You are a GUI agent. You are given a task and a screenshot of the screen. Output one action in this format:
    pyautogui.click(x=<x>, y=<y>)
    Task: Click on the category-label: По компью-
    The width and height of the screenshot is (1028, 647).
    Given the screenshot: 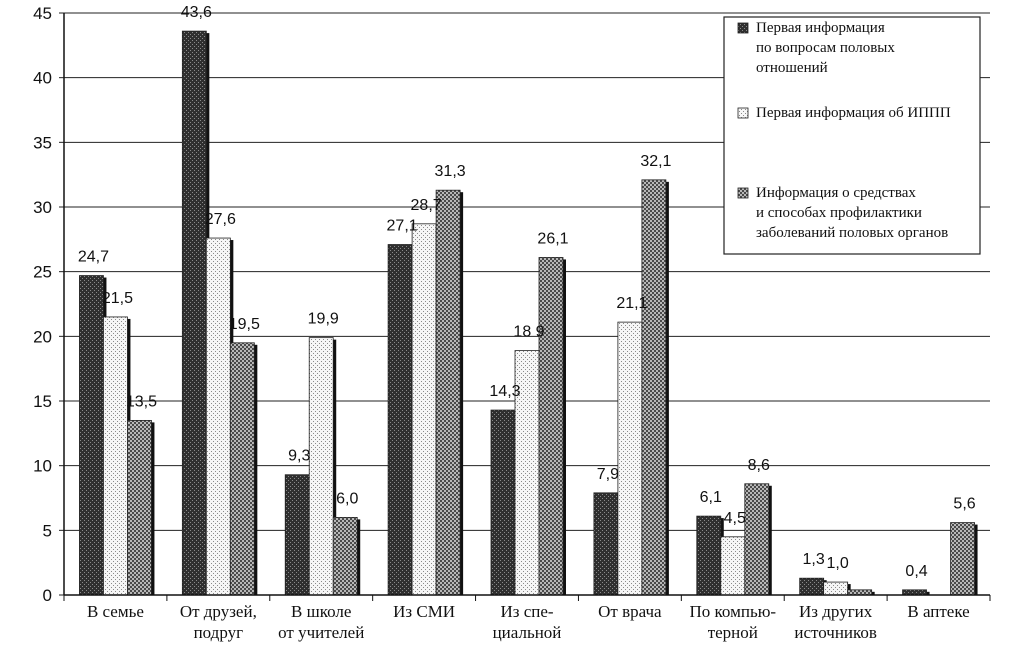 What is the action you would take?
    pyautogui.click(x=732, y=611)
    